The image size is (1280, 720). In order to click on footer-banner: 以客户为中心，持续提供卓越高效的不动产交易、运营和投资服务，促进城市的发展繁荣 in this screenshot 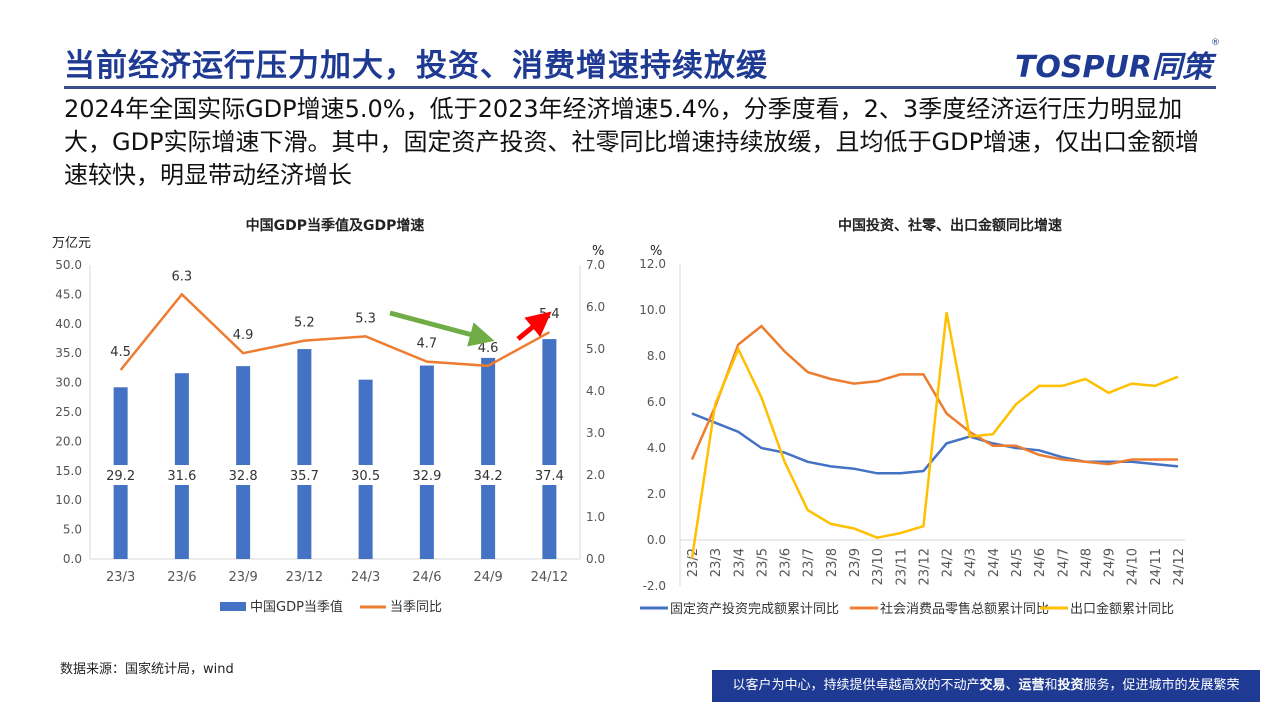, I will do `click(986, 686)`.